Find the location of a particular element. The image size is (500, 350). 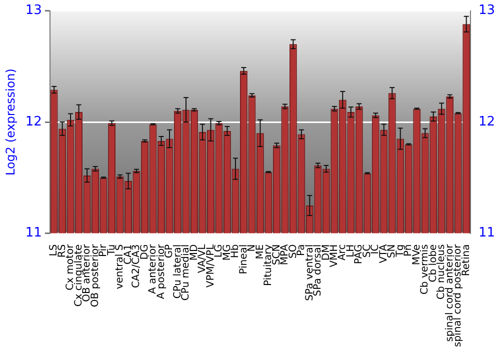

x-tick-label: ME is located at coordinates (260, 252).